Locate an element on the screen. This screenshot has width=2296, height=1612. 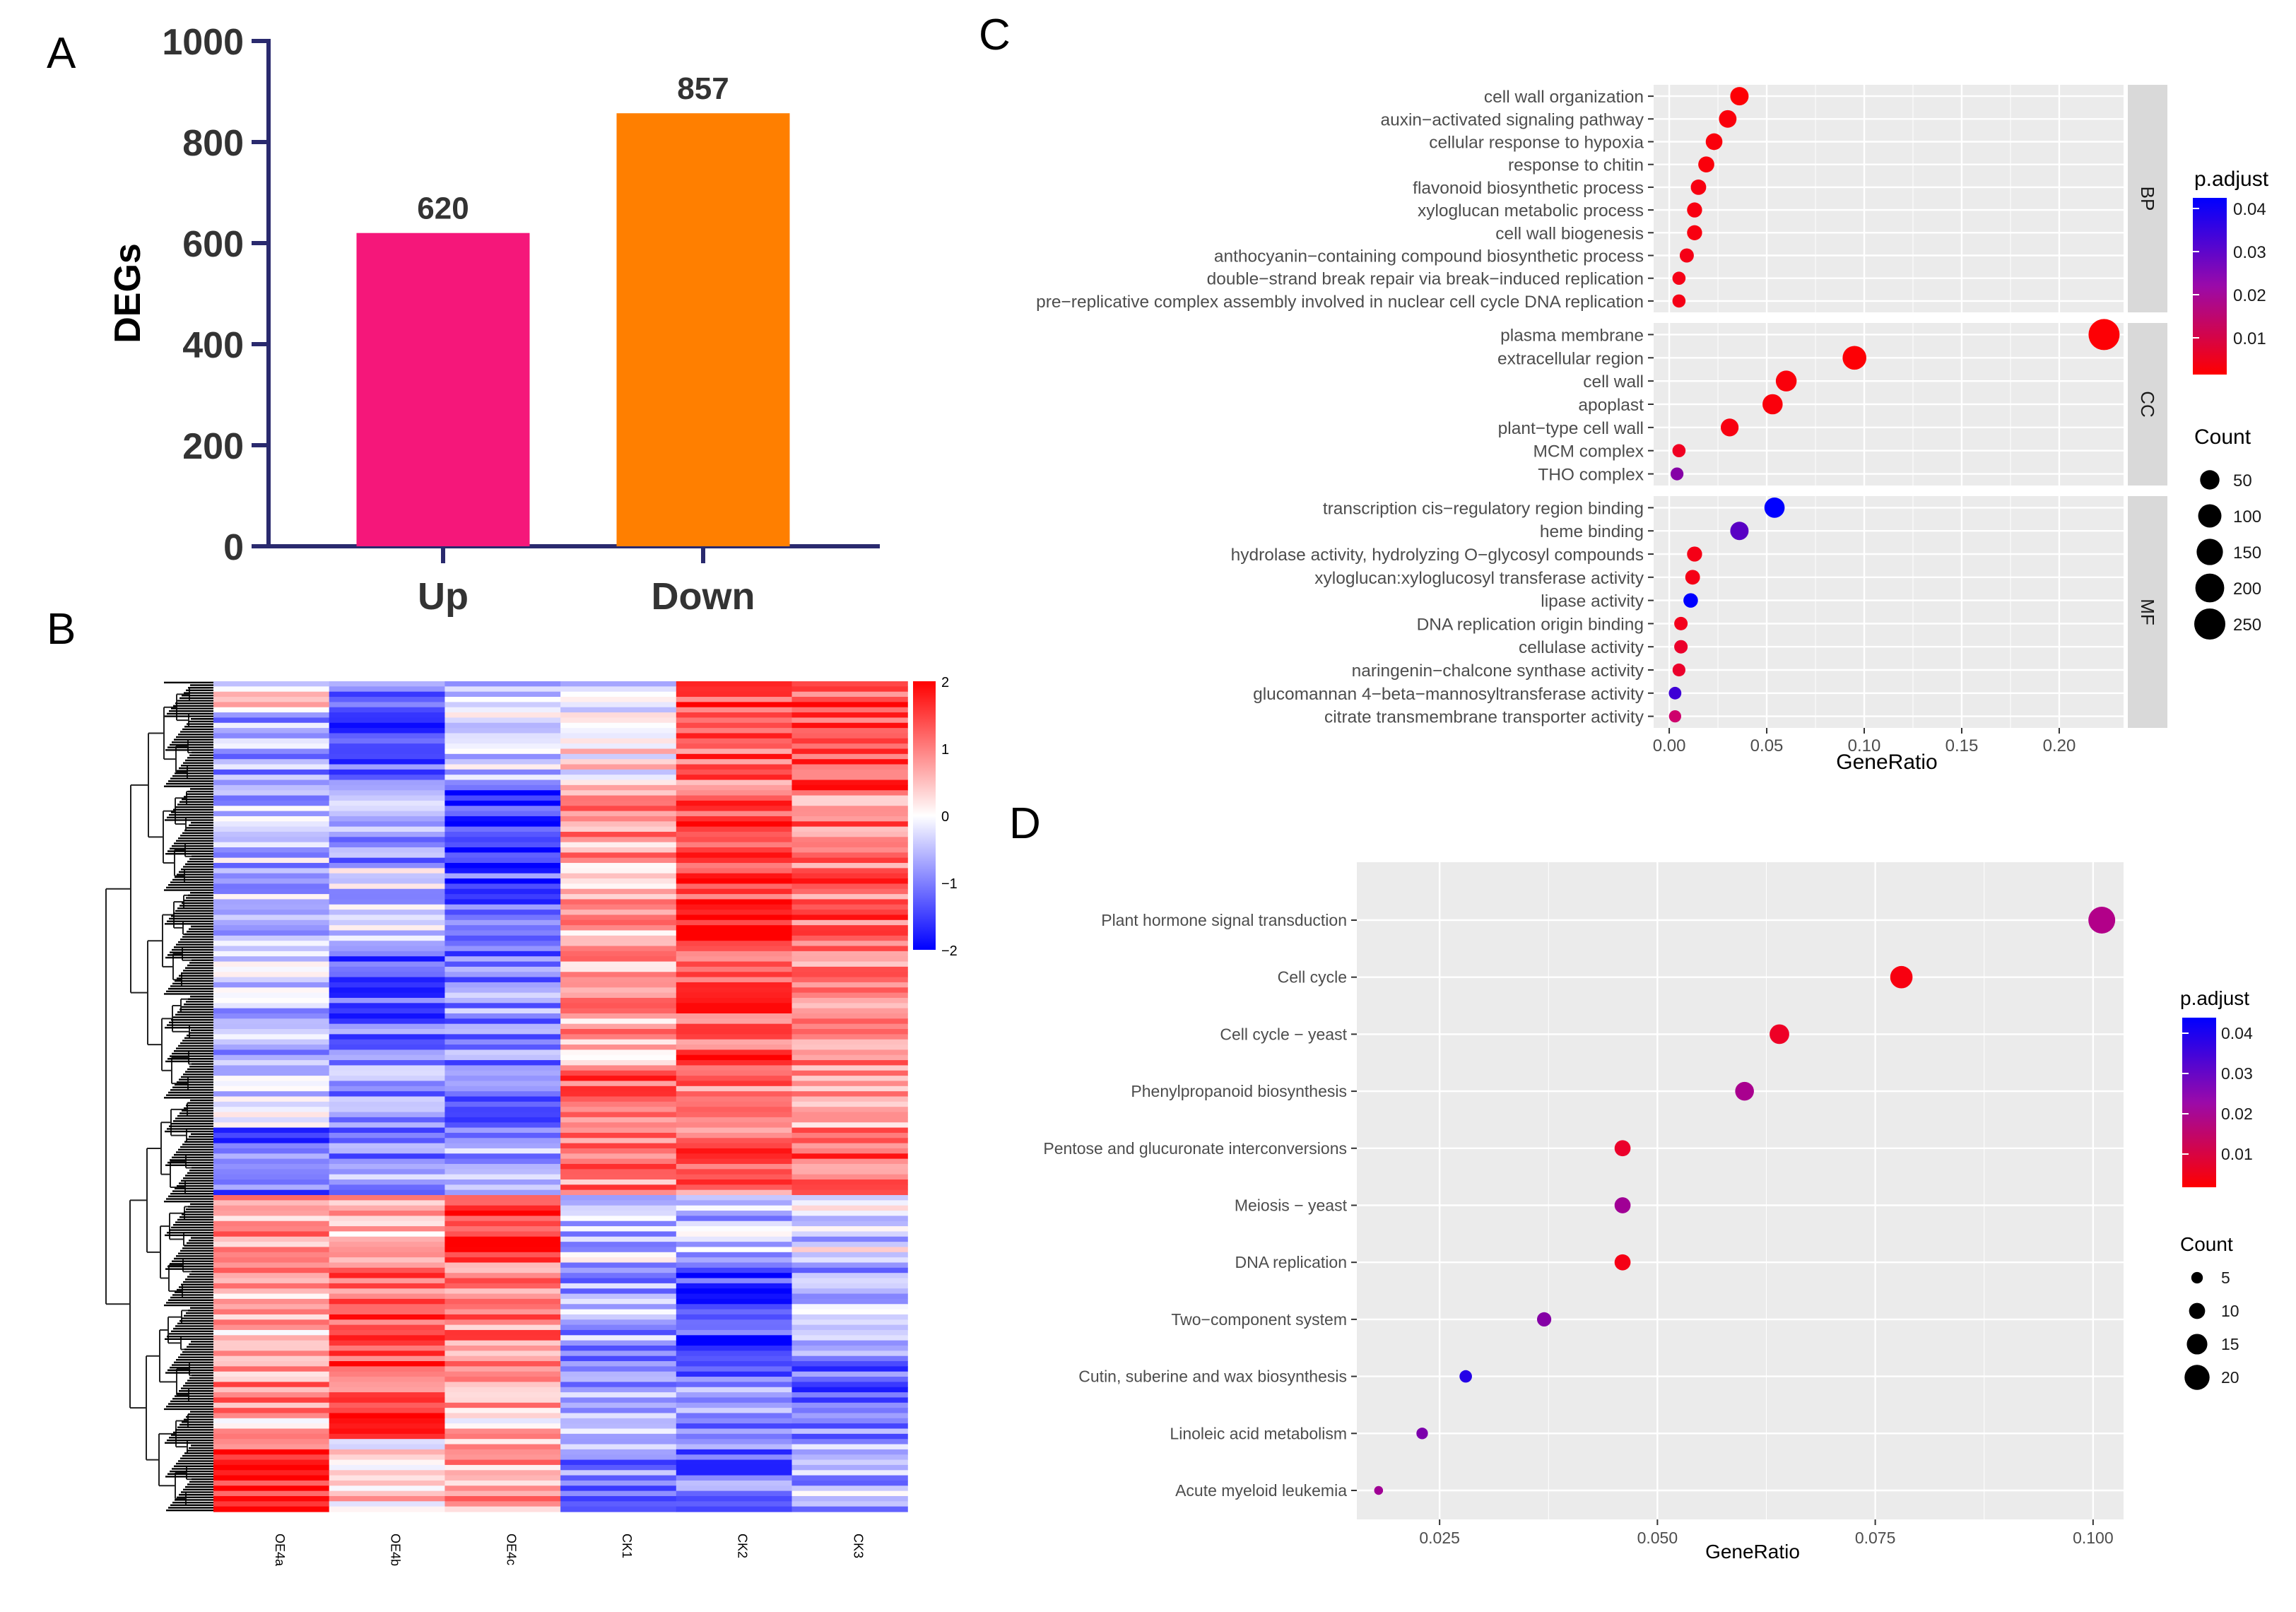
dendrogram is located at coordinates (159, 1096).